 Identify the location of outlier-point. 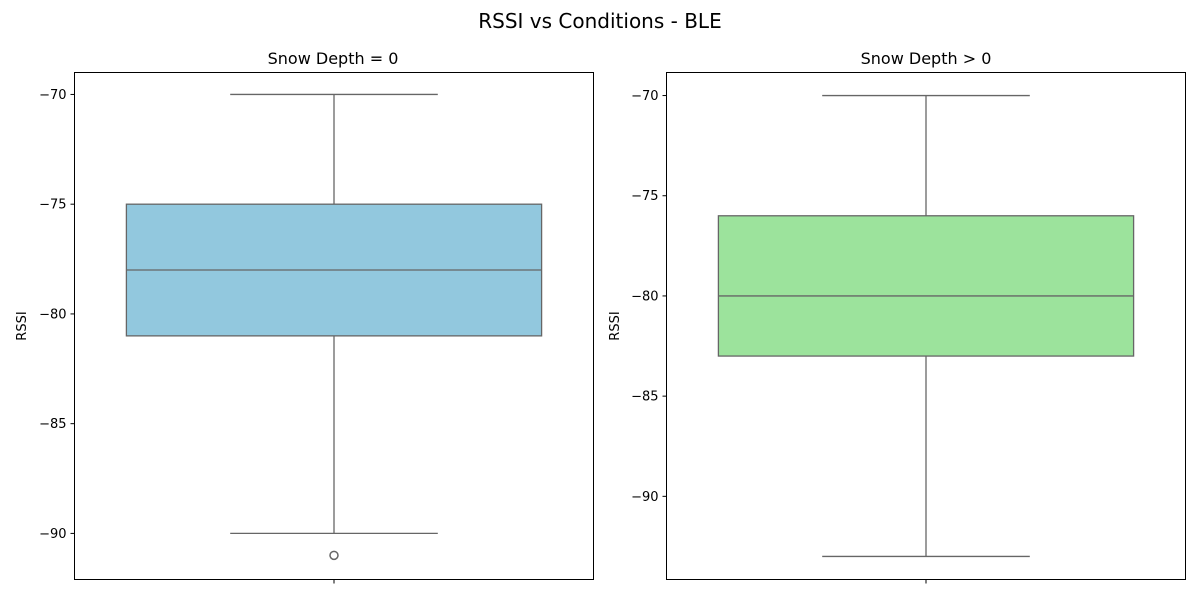
(334, 555).